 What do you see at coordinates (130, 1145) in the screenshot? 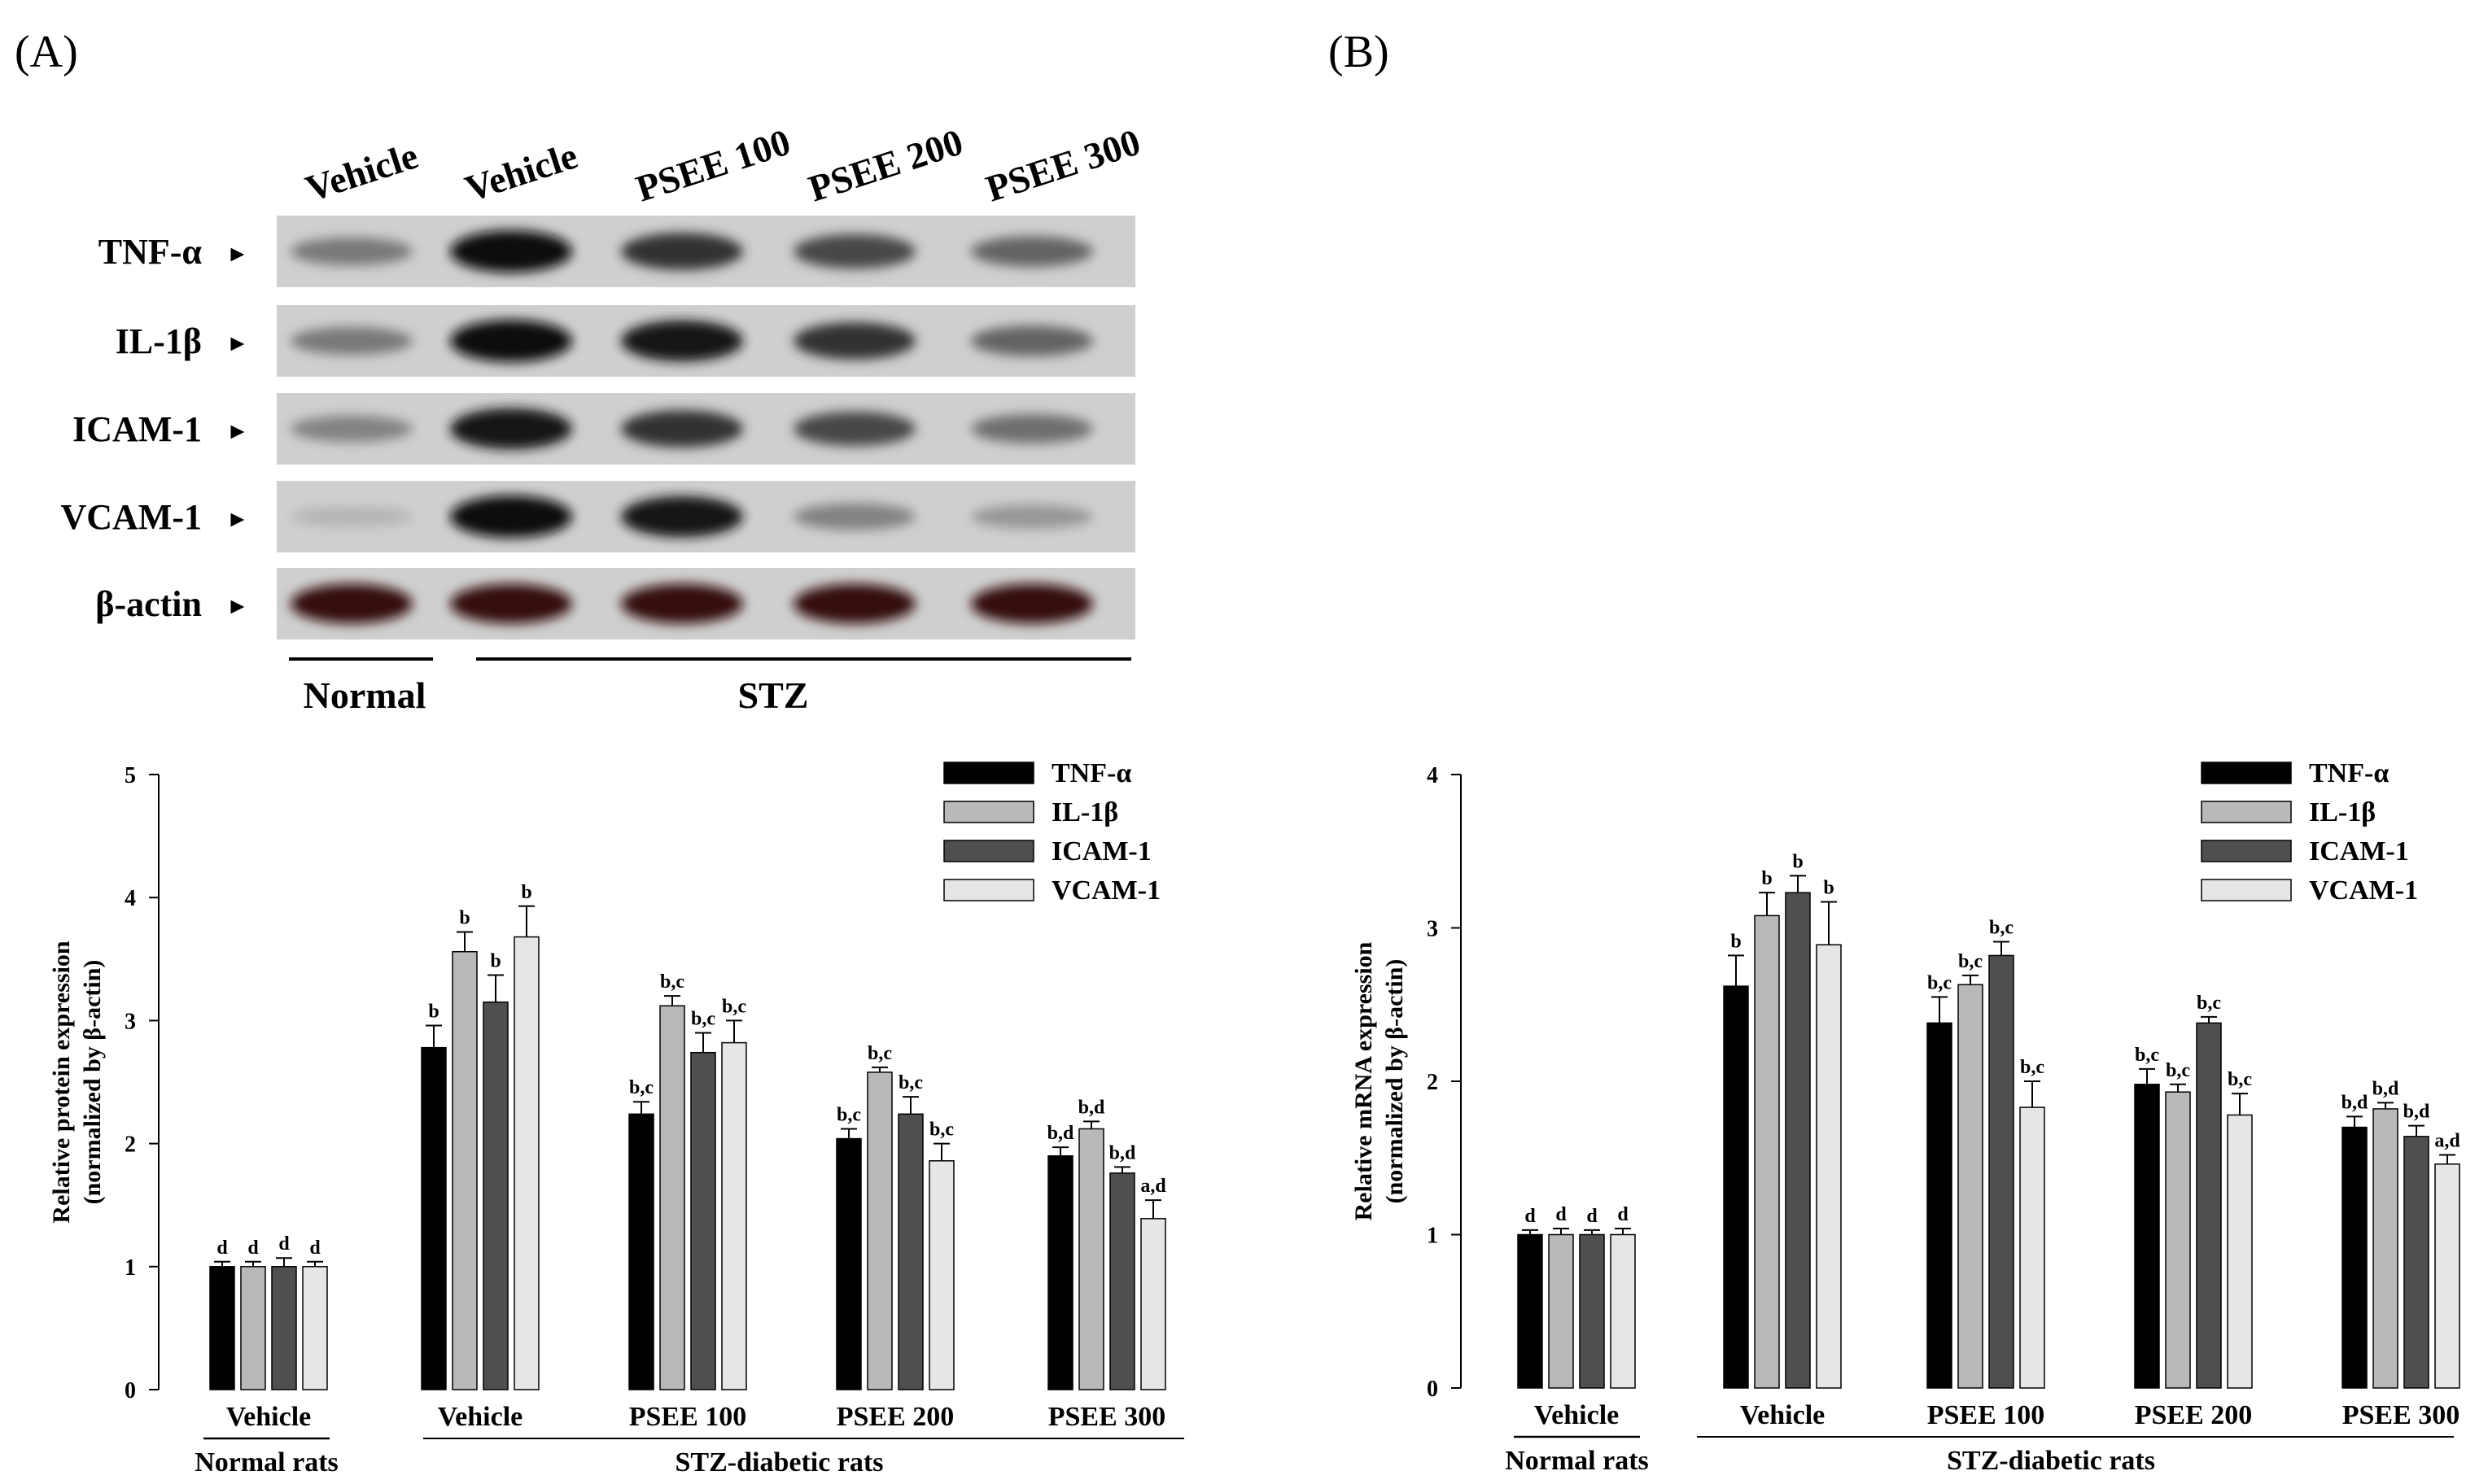
I see `y-tick-label: 2` at bounding box center [130, 1145].